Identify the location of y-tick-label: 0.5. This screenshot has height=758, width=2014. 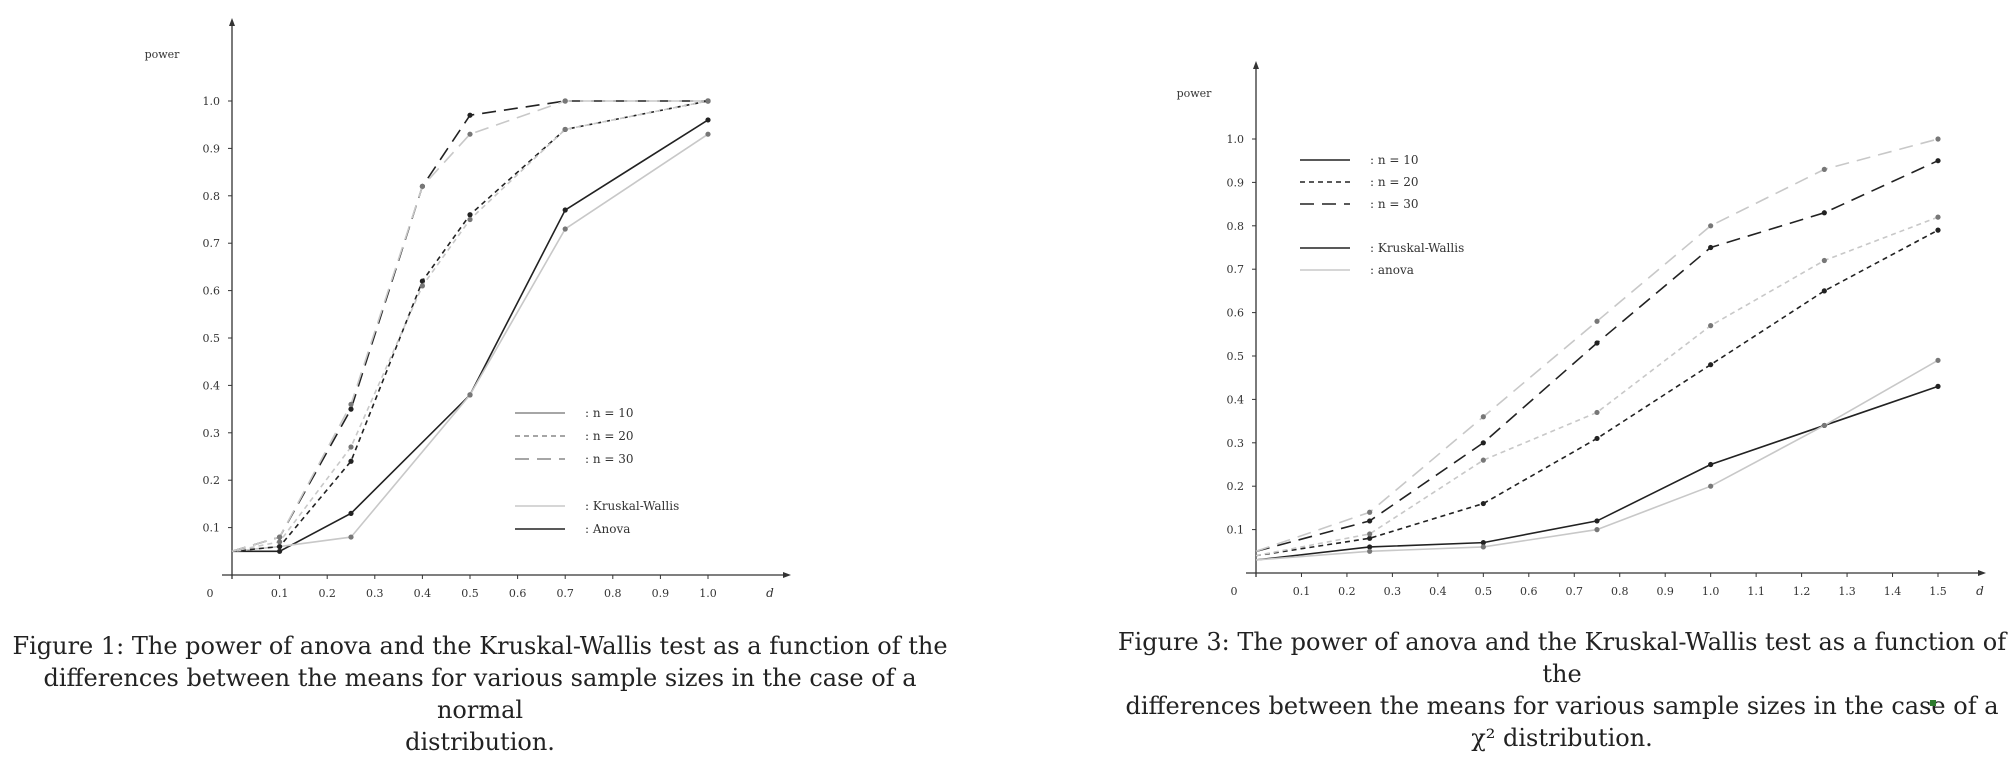
(1236, 356).